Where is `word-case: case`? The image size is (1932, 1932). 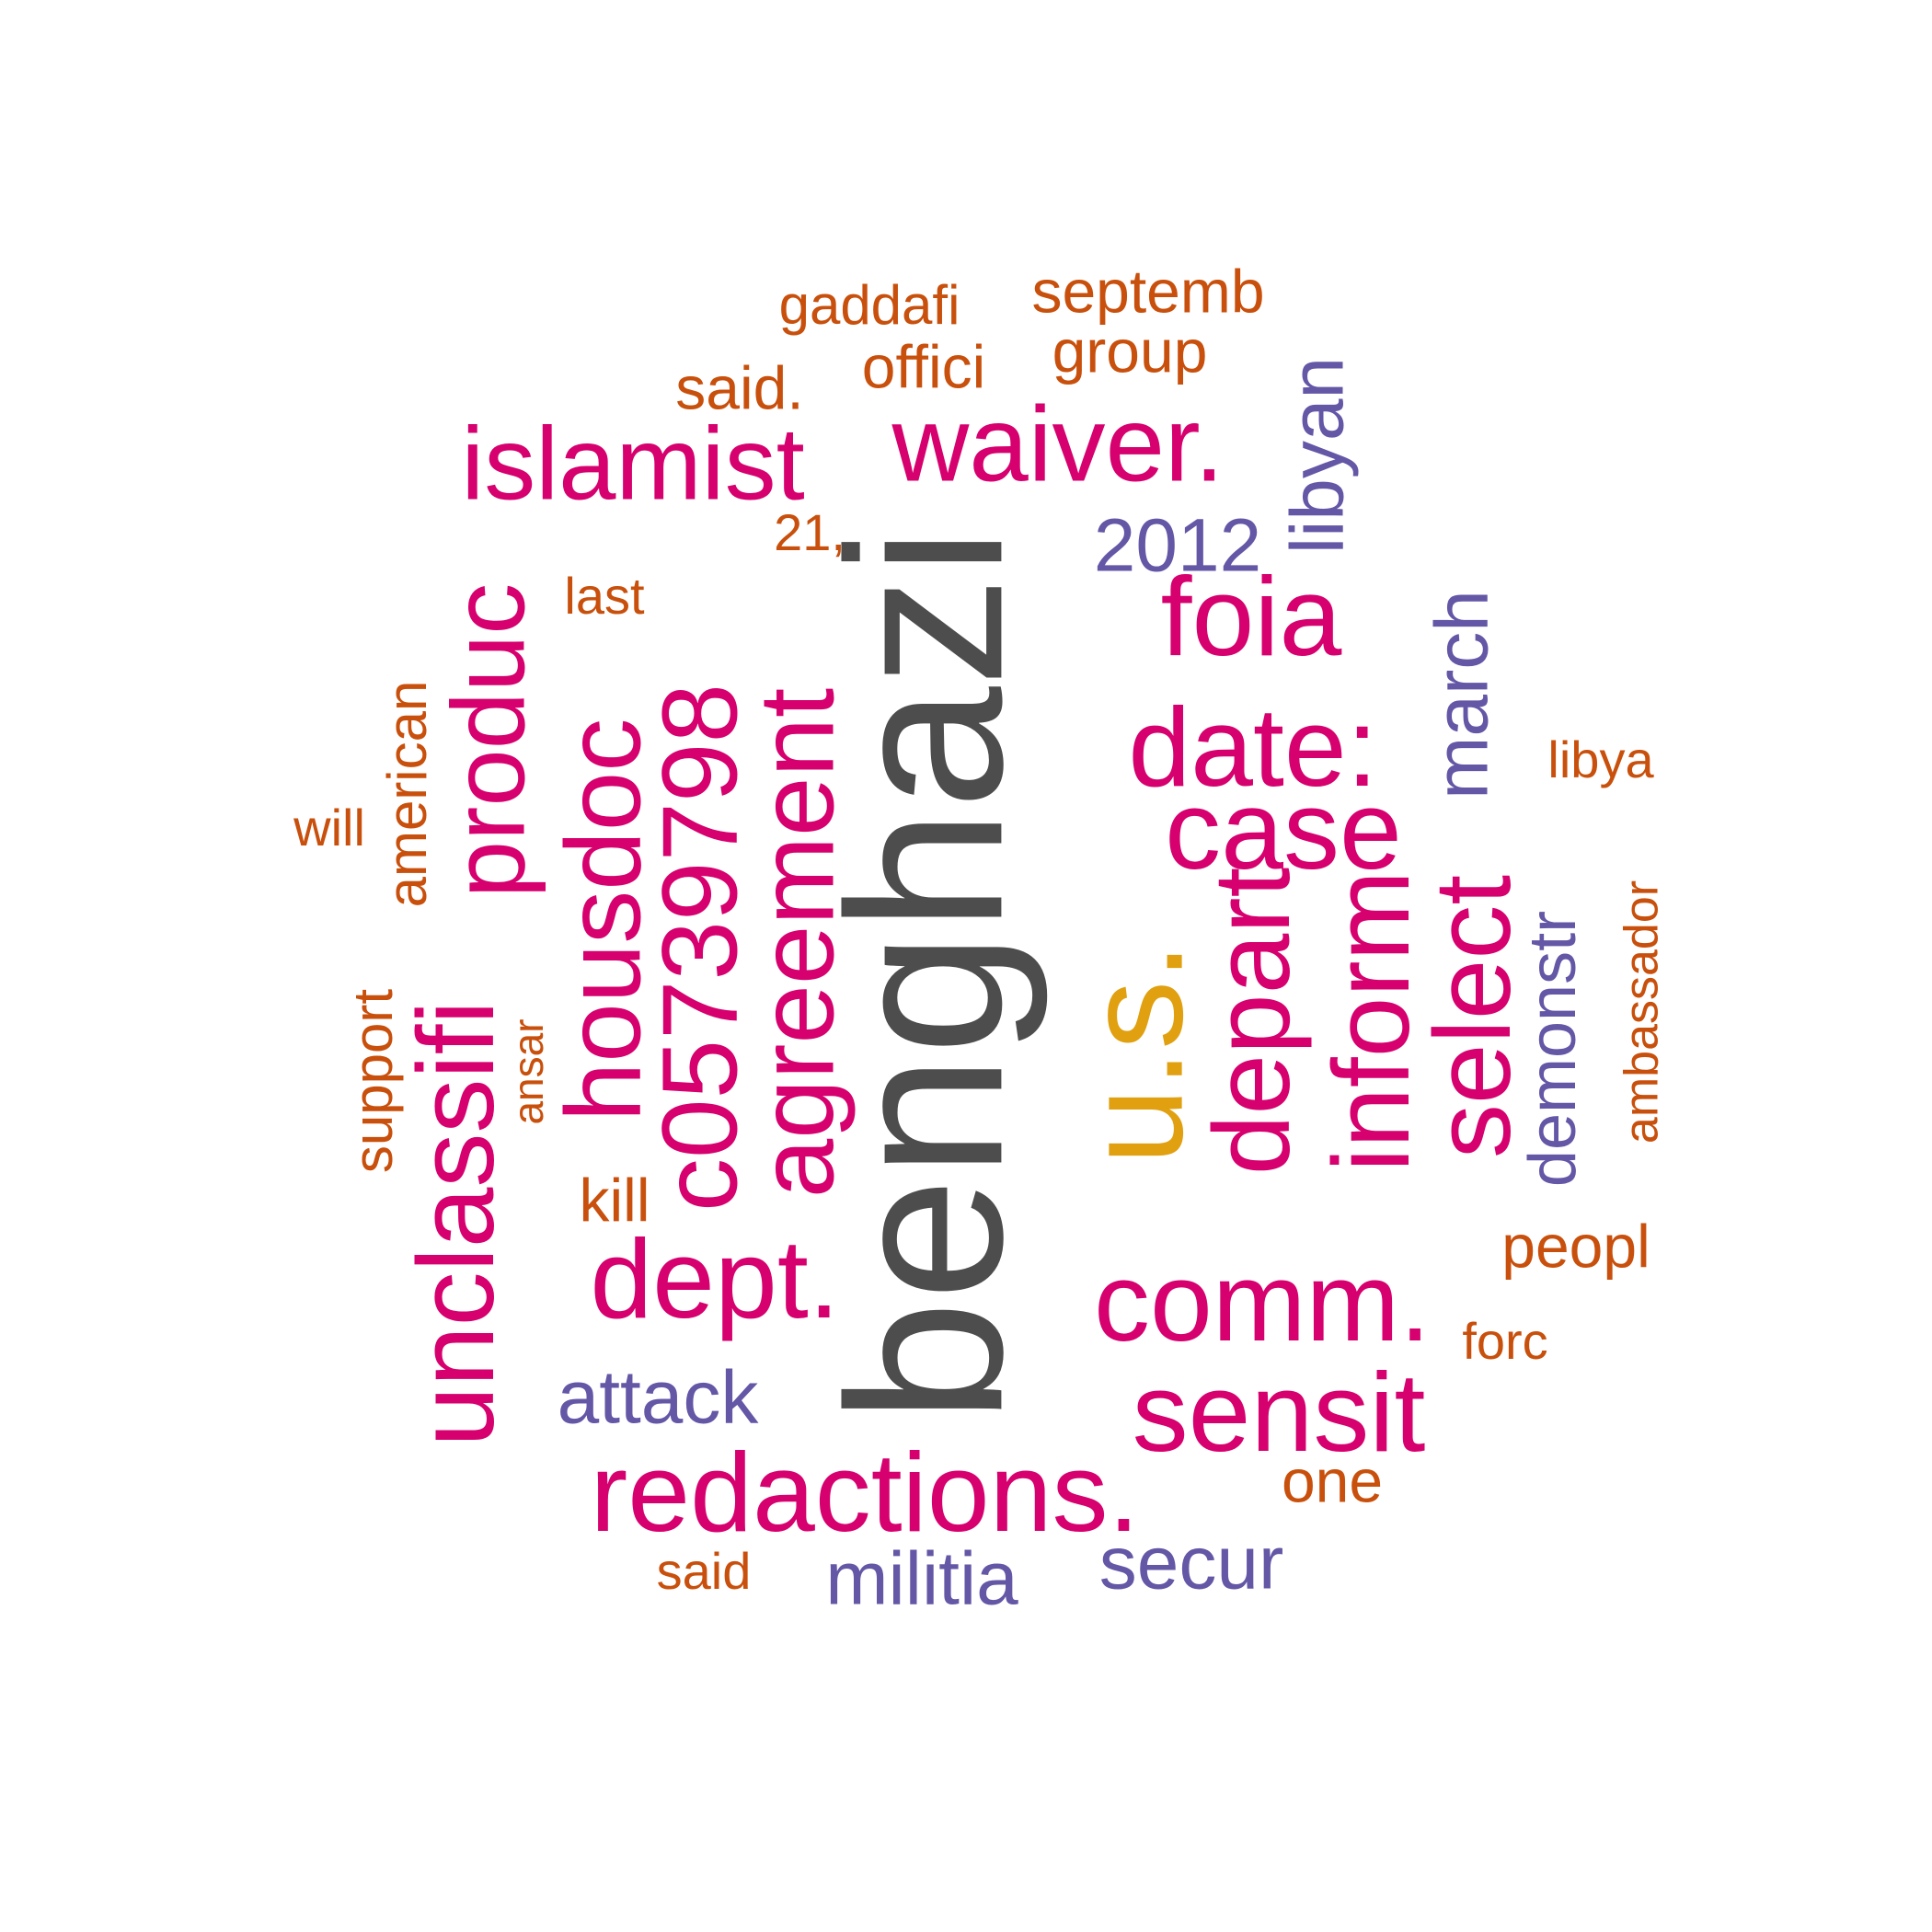
word-case: case is located at coordinates (1283, 829).